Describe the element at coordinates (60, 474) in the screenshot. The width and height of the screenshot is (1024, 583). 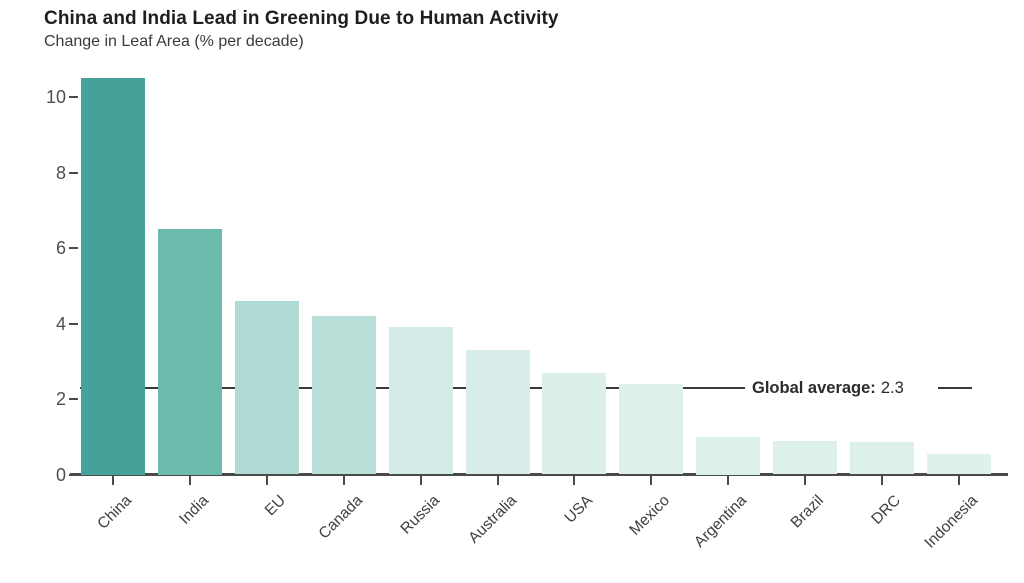
I see `y-tick-label-0: 0` at that location.